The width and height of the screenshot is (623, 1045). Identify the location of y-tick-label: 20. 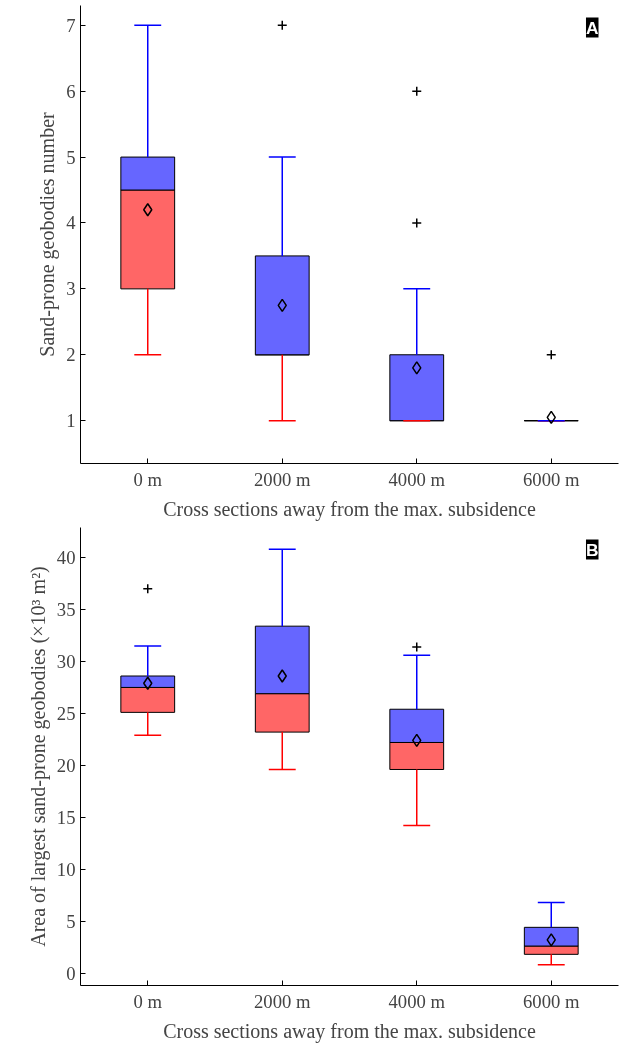
(66, 765).